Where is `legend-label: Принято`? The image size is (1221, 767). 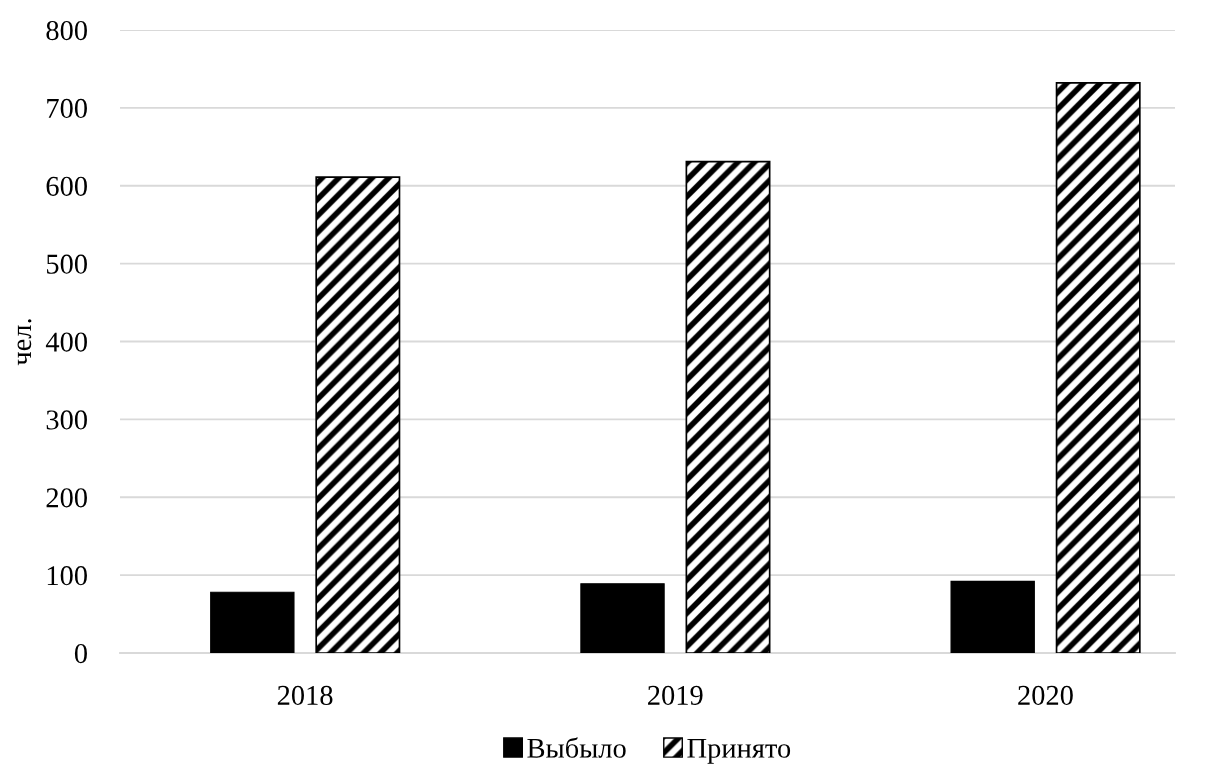 legend-label: Принято is located at coordinates (739, 751).